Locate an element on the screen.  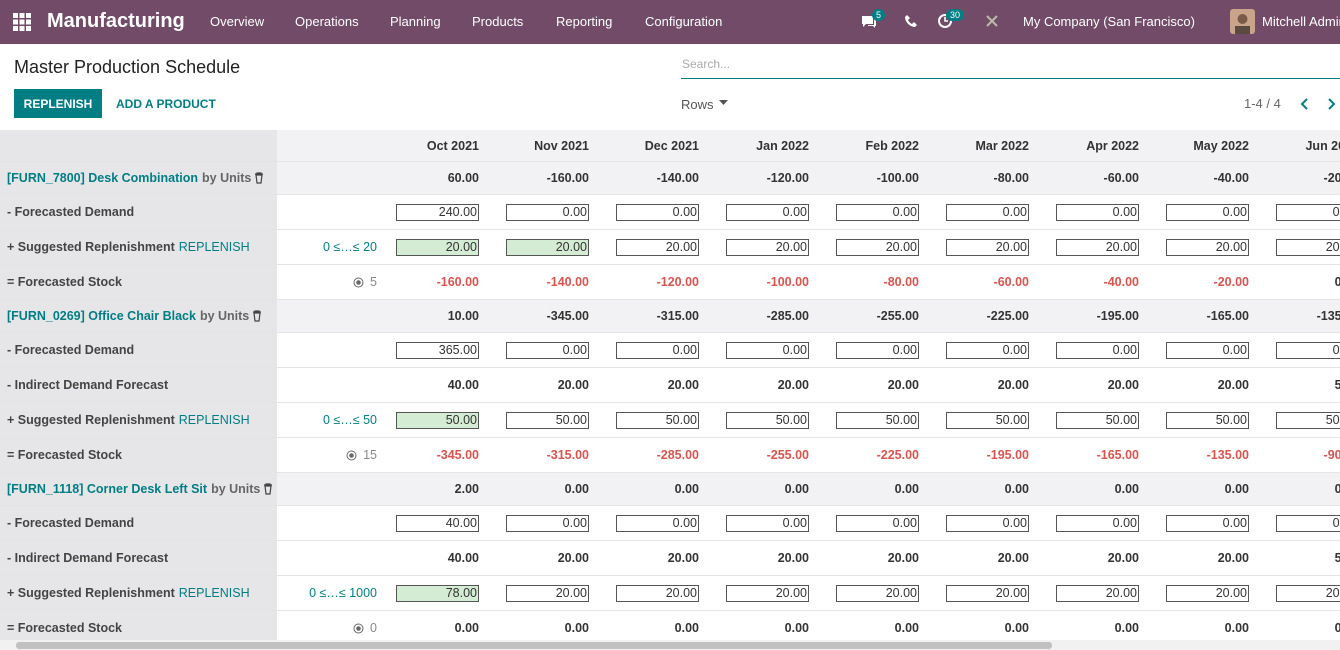
replenish-button: REPLENISH is located at coordinates (58, 103).